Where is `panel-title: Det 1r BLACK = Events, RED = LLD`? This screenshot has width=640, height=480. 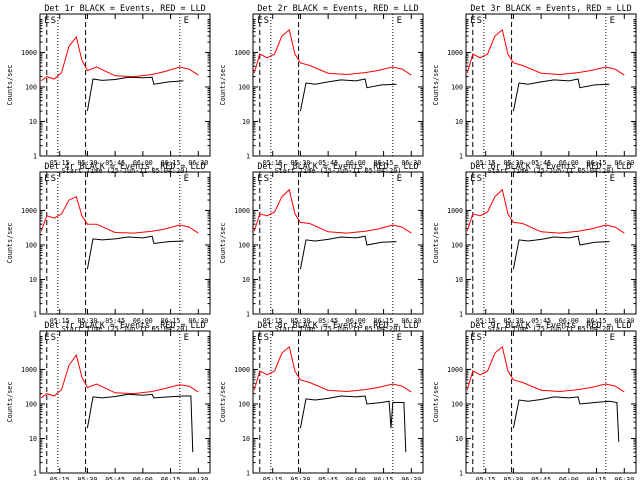
panel-title: Det 1r BLACK = Events, RED = LLD is located at coordinates (124, 8).